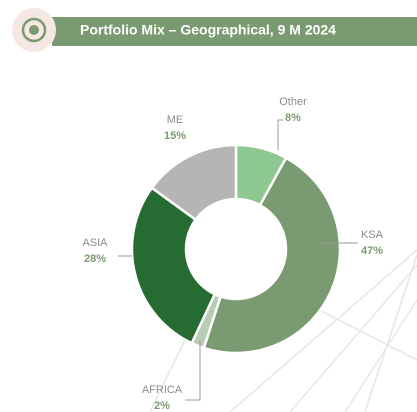 The width and height of the screenshot is (417, 412). What do you see at coordinates (95, 243) in the screenshot?
I see `slice-name: ASIA` at bounding box center [95, 243].